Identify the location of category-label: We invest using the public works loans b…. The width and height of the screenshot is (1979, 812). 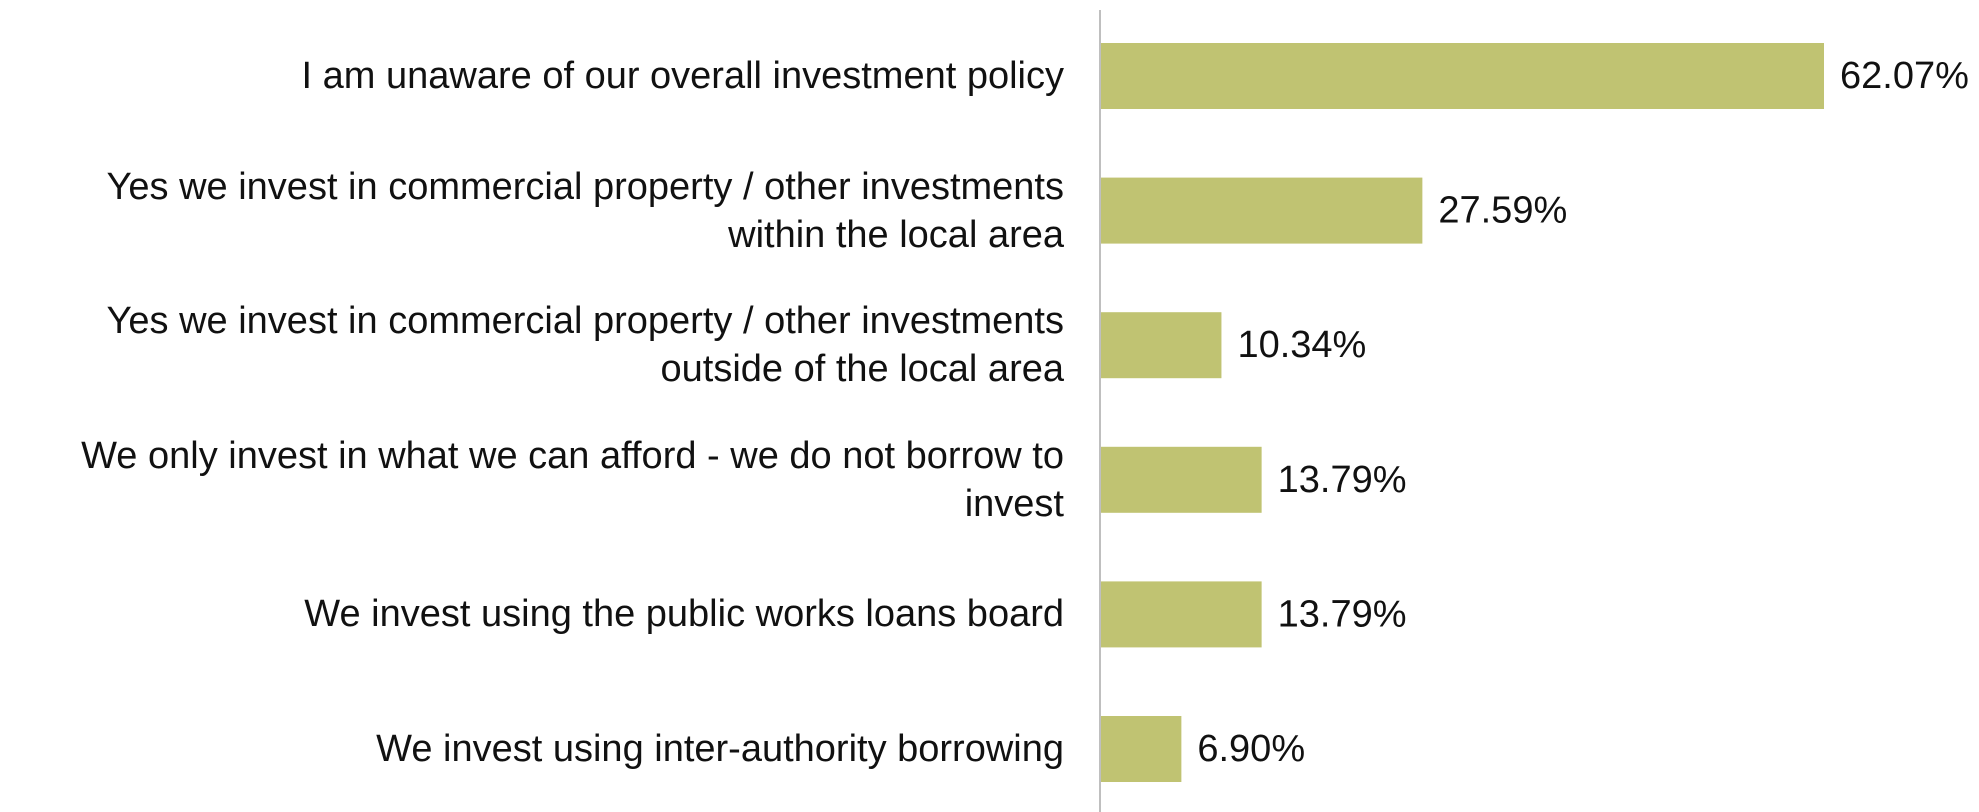
(684, 614).